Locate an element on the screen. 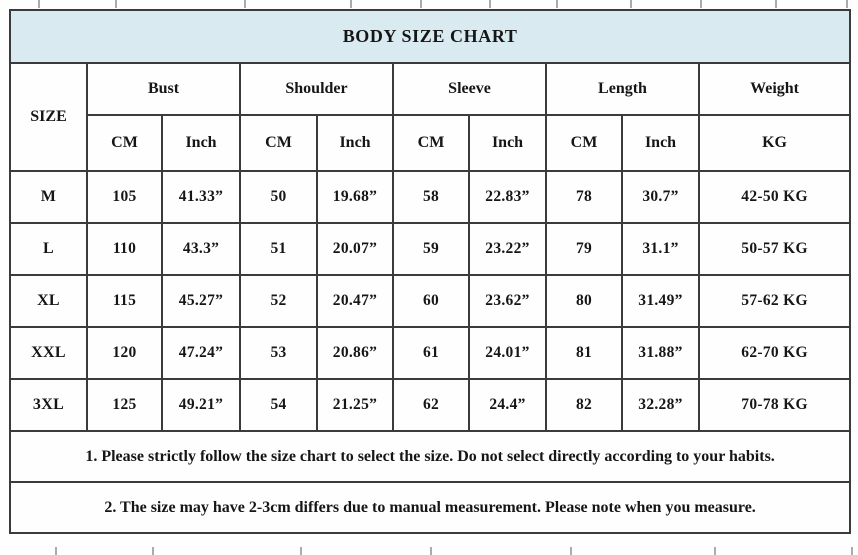 The image size is (858, 555). table-cell: 62 is located at coordinates (431, 405).